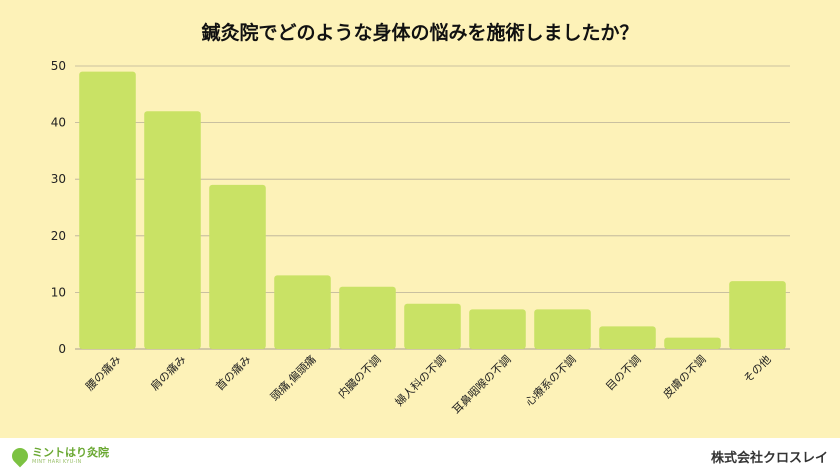 This screenshot has height=472, width=840. What do you see at coordinates (70, 452) in the screenshot?
I see `logo-name: ミントはり灸院` at bounding box center [70, 452].